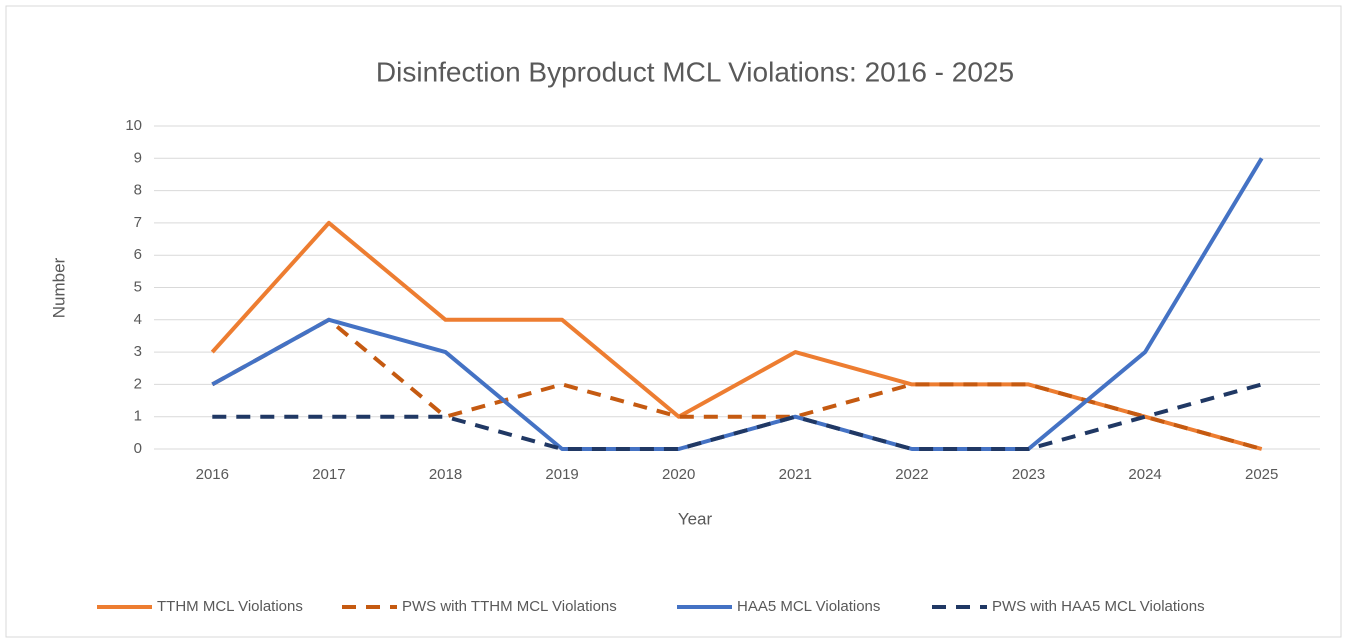 This screenshot has width=1347, height=641. I want to click on series-line, so click(737, 416).